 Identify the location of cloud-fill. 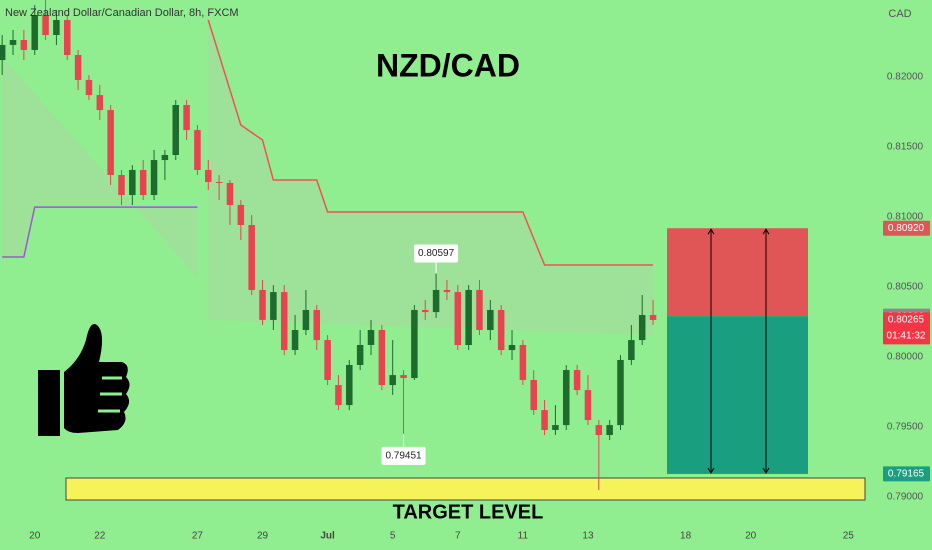
(100, 167).